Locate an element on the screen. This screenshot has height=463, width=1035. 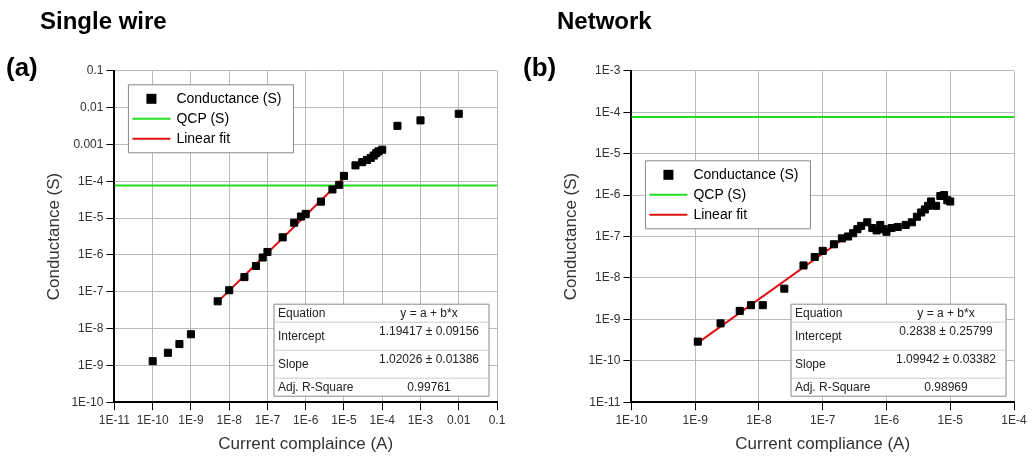
x-axis-title: Current compliance (A) is located at coordinates (823, 444).